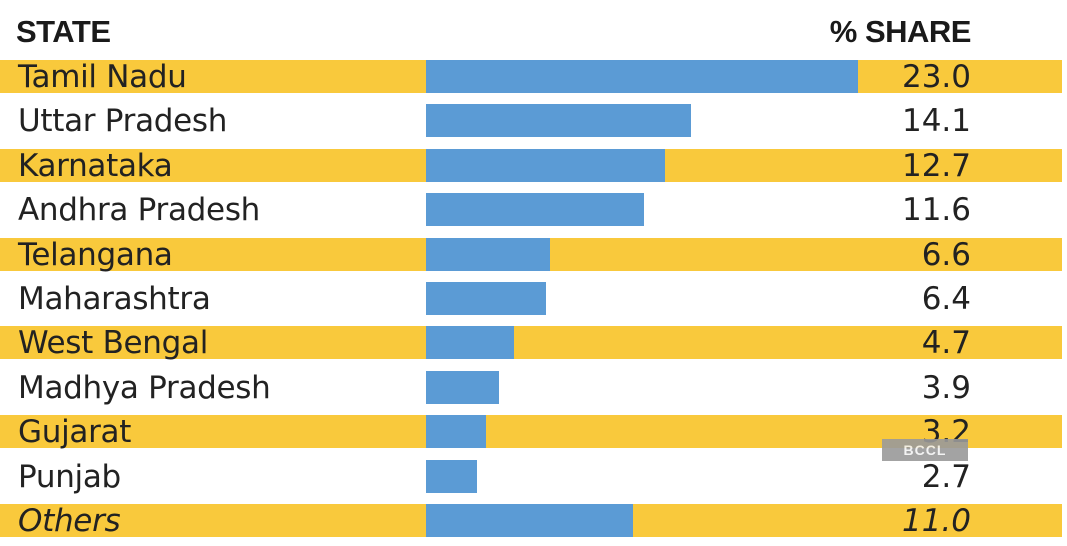 Image resolution: width=1067 pixels, height=546 pixels. What do you see at coordinates (936, 77) in the screenshot?
I see `share-value-label: 23.0` at bounding box center [936, 77].